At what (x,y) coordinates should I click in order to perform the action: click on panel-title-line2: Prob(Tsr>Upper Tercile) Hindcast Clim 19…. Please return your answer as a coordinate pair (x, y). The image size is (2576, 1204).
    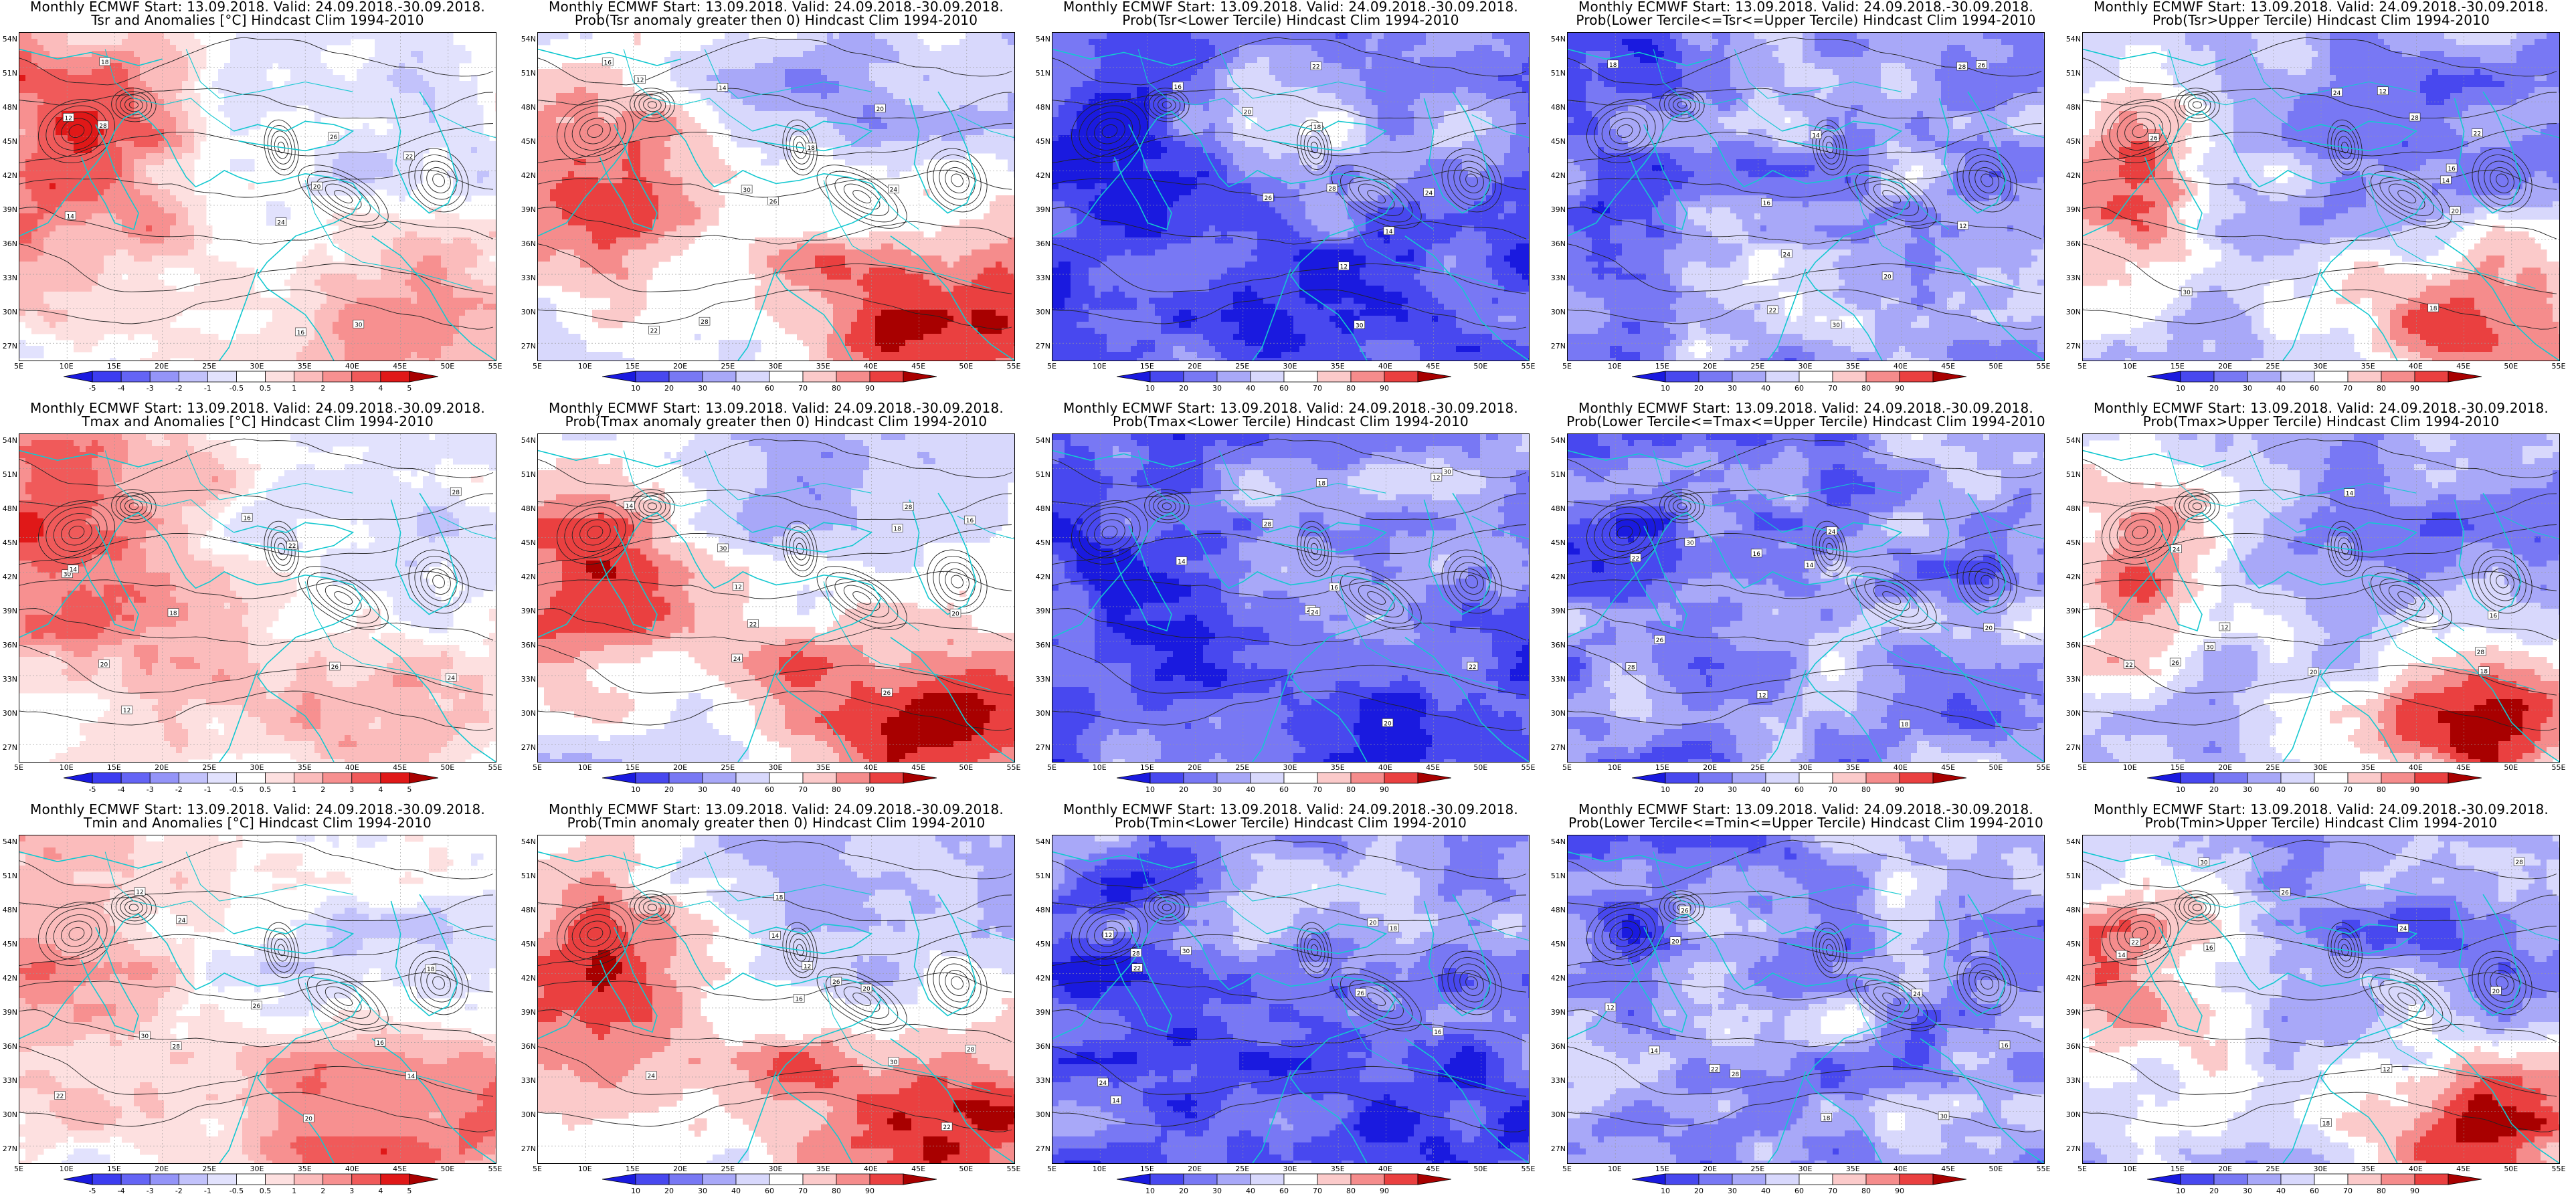
    Looking at the image, I should click on (2319, 20).